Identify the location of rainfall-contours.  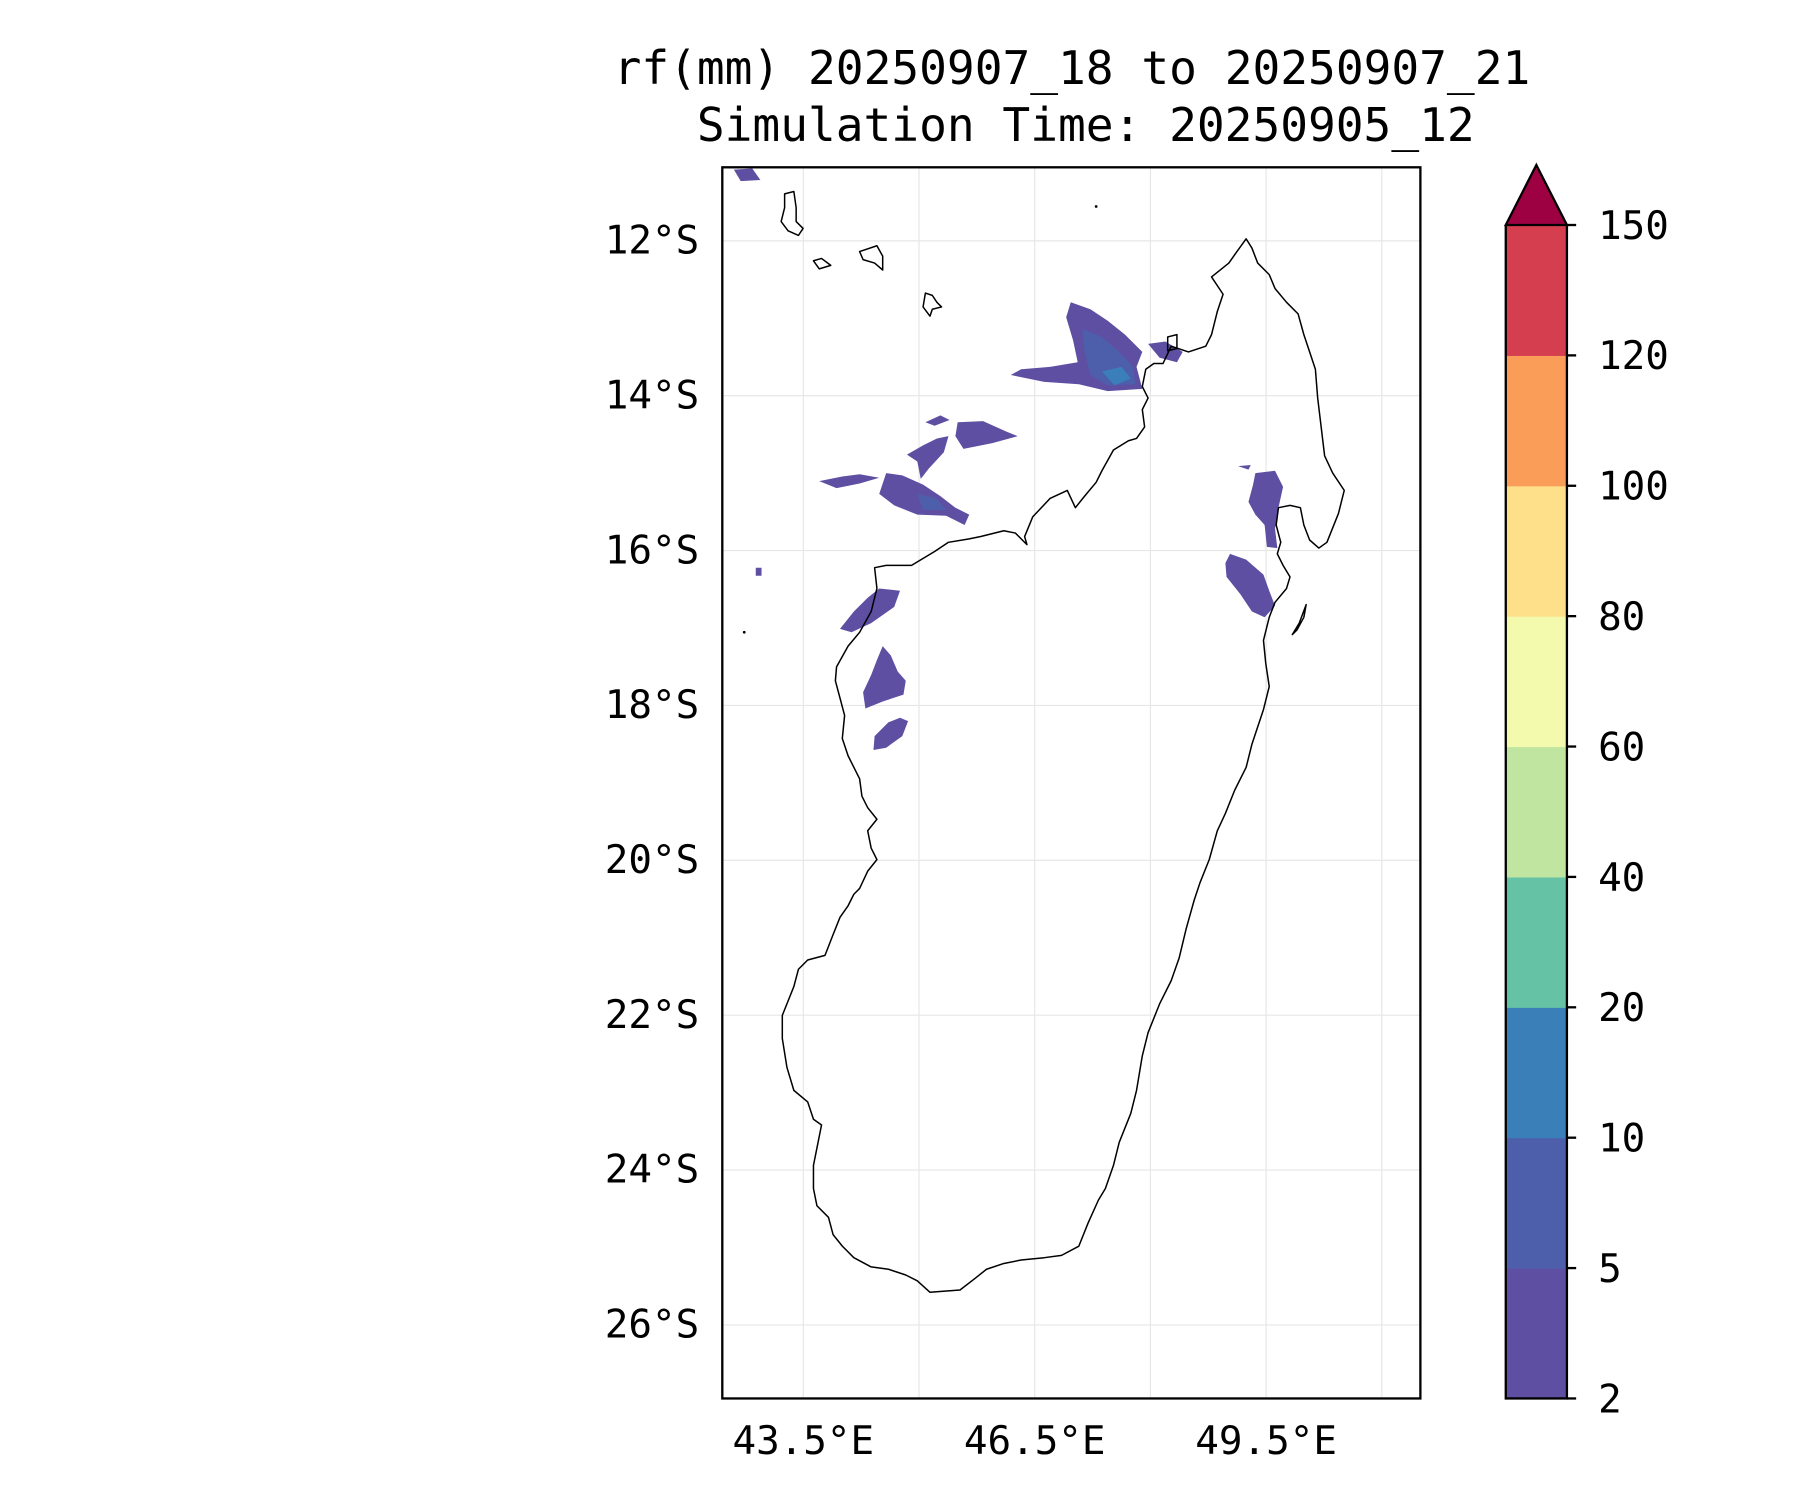
(1008, 459).